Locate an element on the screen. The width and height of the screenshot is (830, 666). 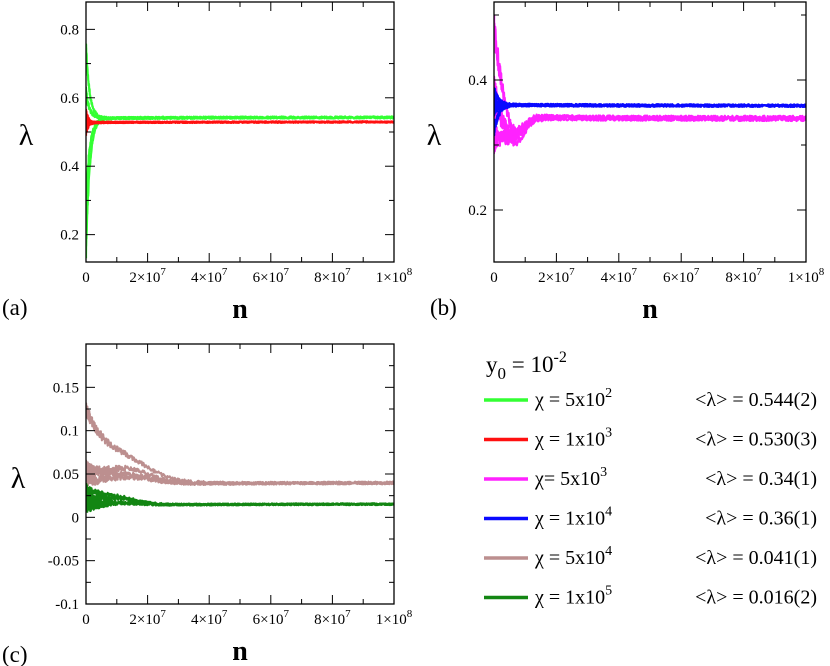
legend-chi: χ= 5x103 is located at coordinates (570, 477).